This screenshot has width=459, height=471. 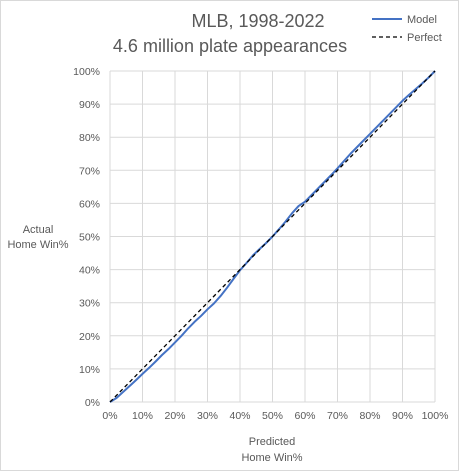 What do you see at coordinates (422, 20) in the screenshot?
I see `legend-model-label: Model` at bounding box center [422, 20].